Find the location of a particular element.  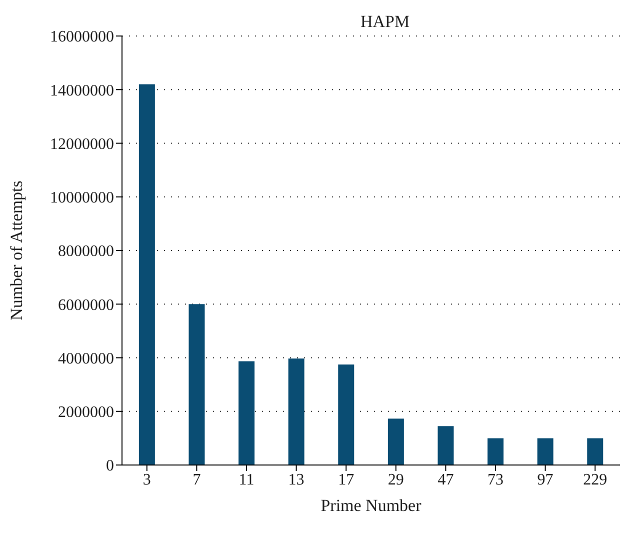

y-tick-label: 6000000 is located at coordinates (86, 305).